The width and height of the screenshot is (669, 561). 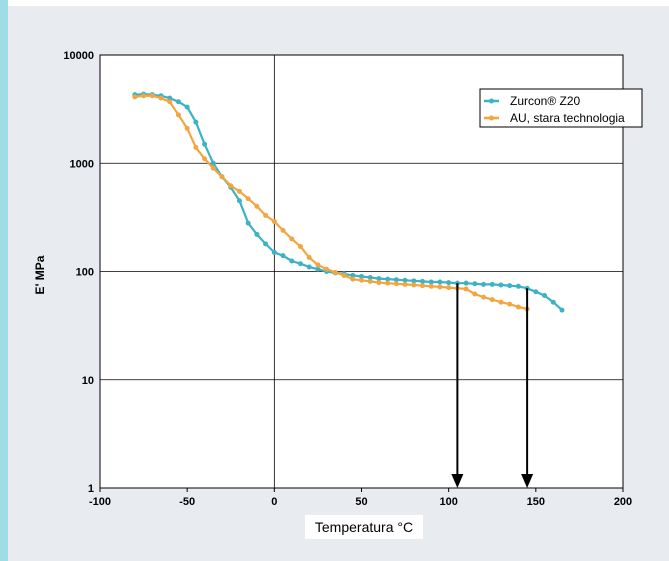 What do you see at coordinates (187, 502) in the screenshot?
I see `x-tick-label: -50` at bounding box center [187, 502].